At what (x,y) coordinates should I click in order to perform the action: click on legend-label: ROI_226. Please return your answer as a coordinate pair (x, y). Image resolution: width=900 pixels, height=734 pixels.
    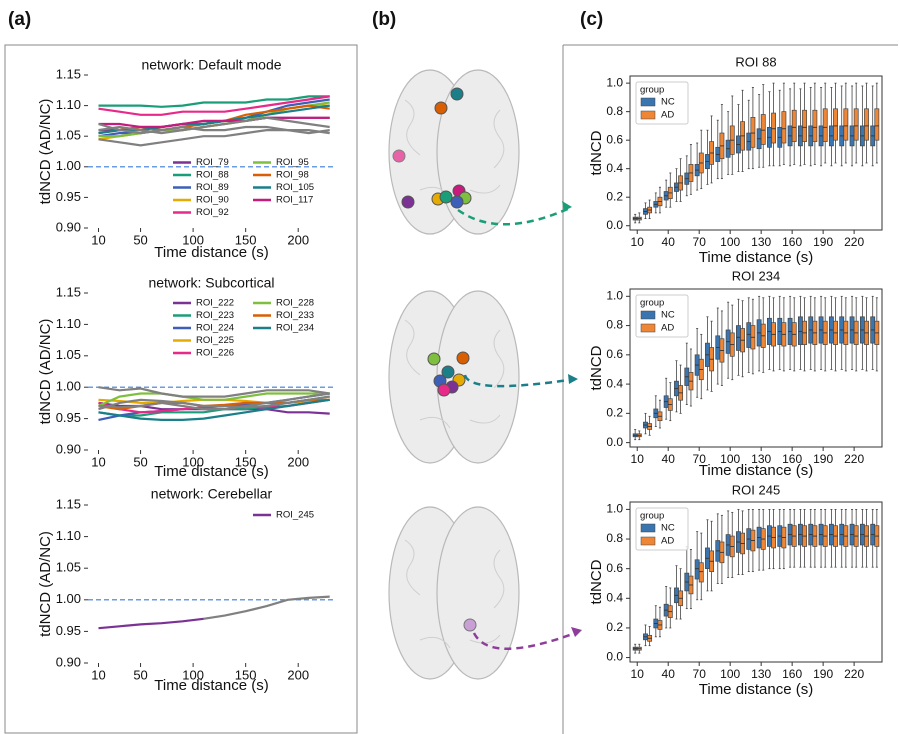
    Looking at the image, I should click on (215, 353).